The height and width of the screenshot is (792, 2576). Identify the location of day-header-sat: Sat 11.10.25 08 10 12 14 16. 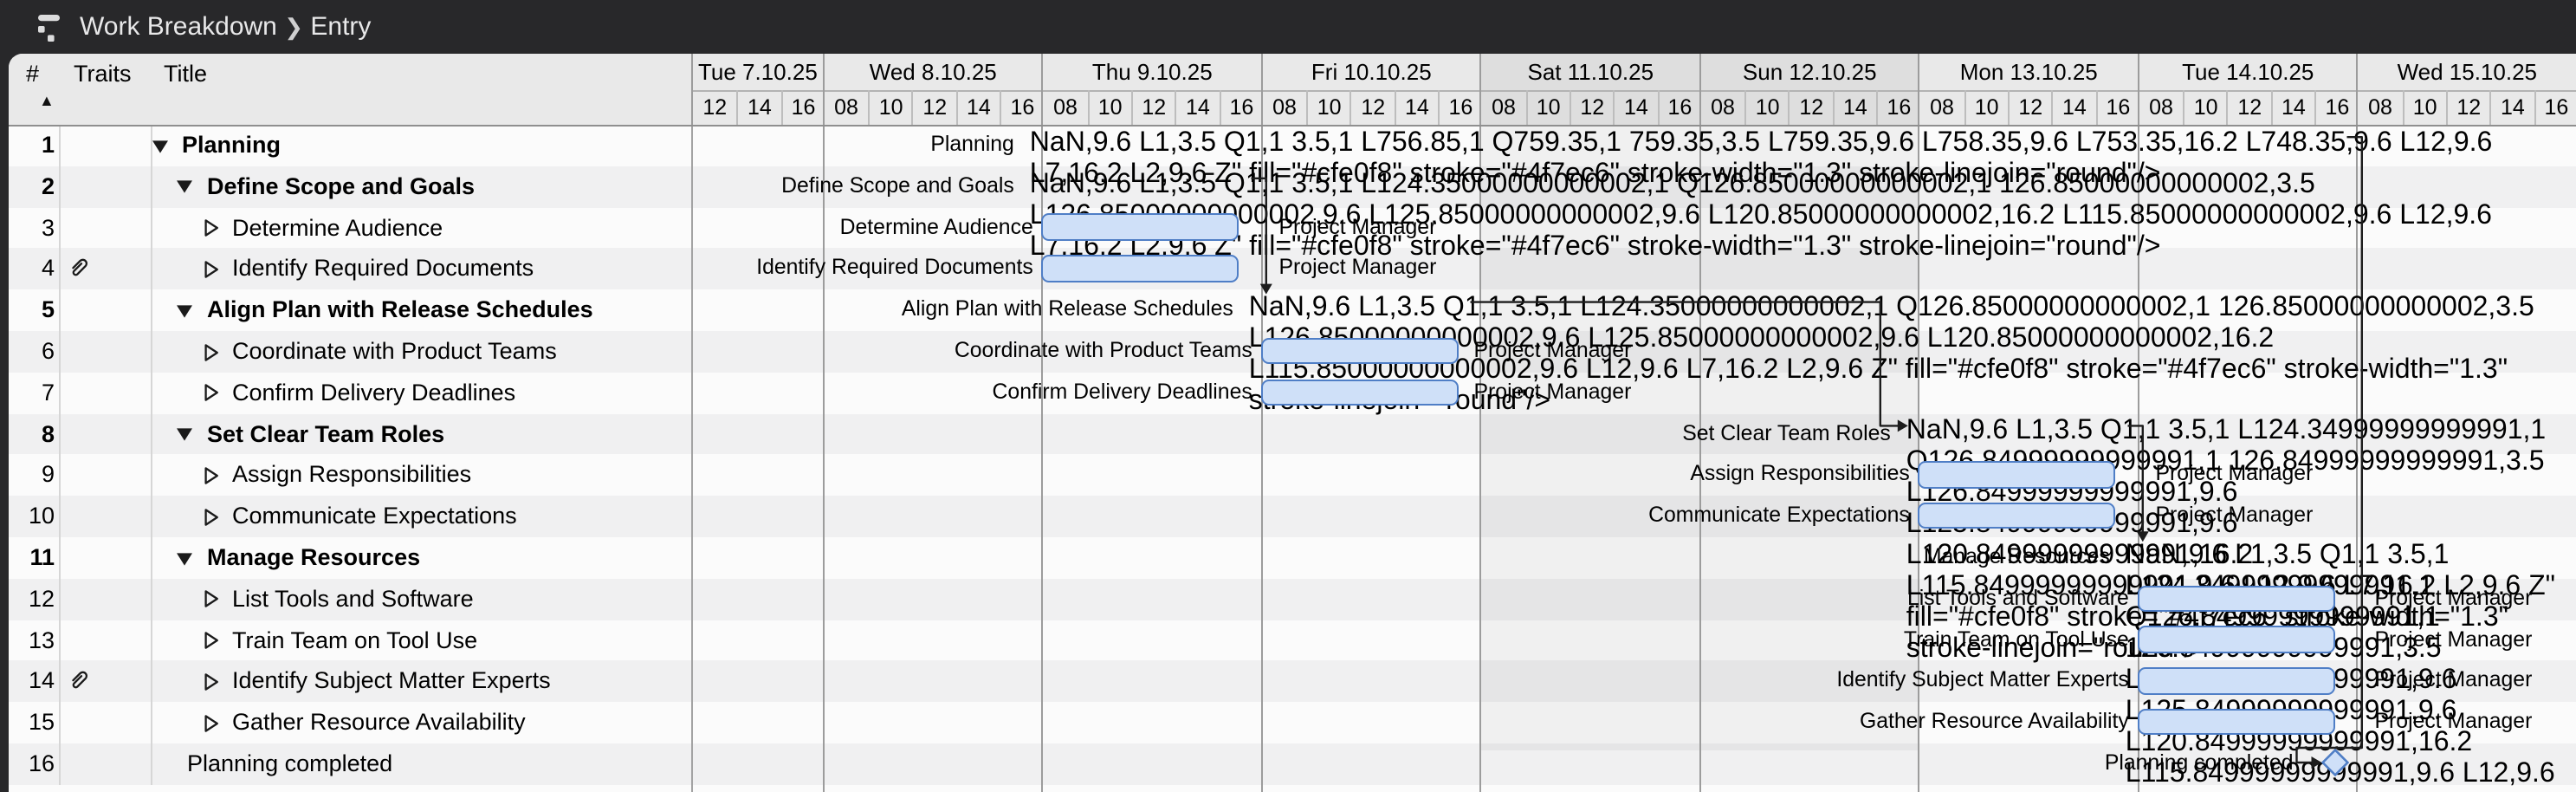
(1590, 89).